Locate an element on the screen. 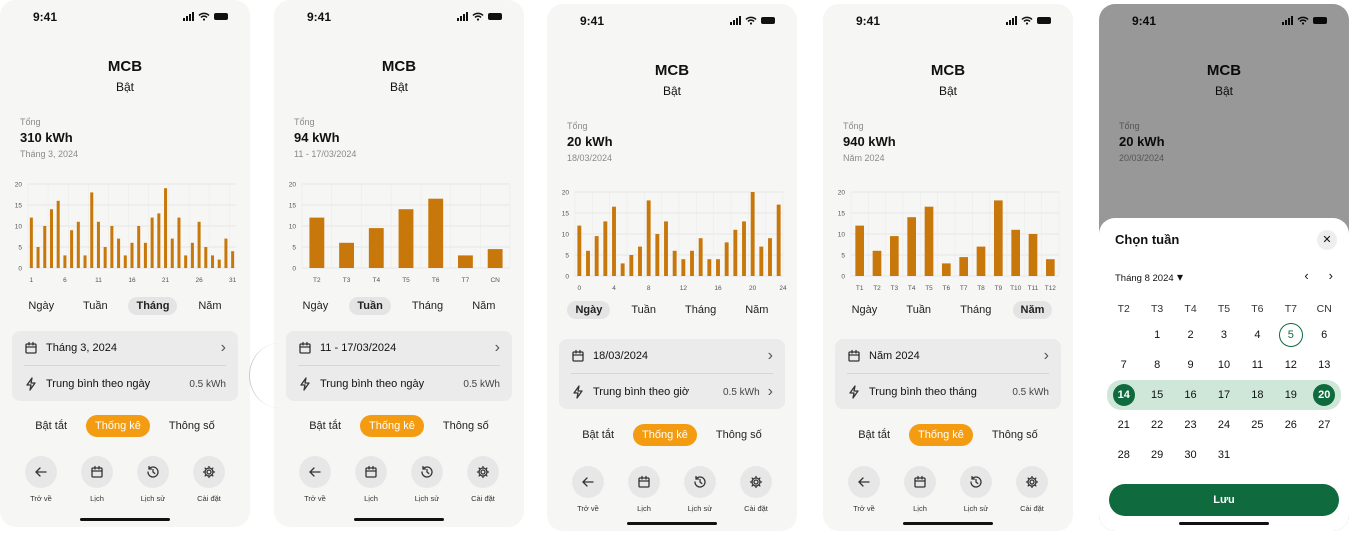  calendar-day: 3 is located at coordinates (1224, 335).